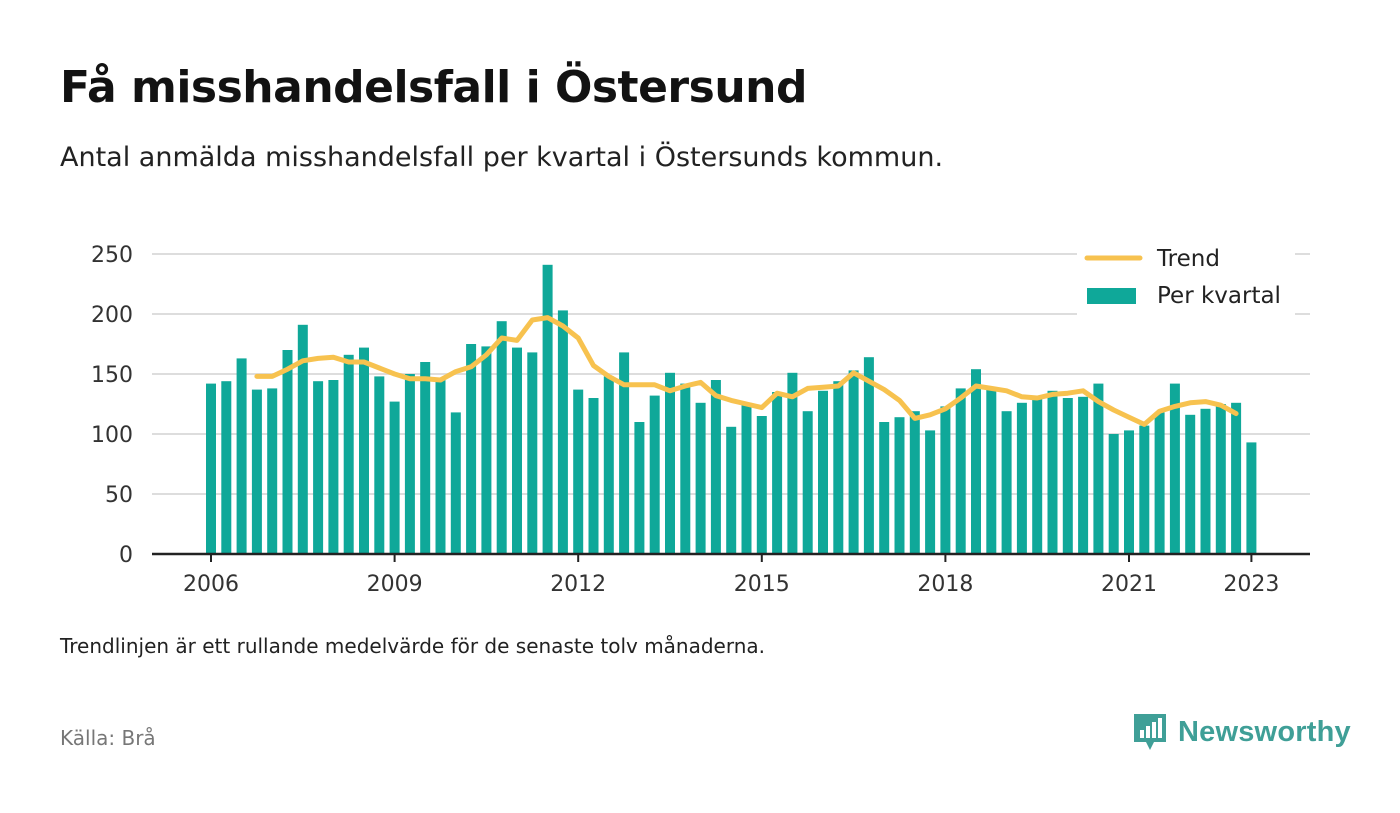 Image resolution: width=1400 pixels, height=813 pixels. I want to click on y-tick-label: 100, so click(112, 435).